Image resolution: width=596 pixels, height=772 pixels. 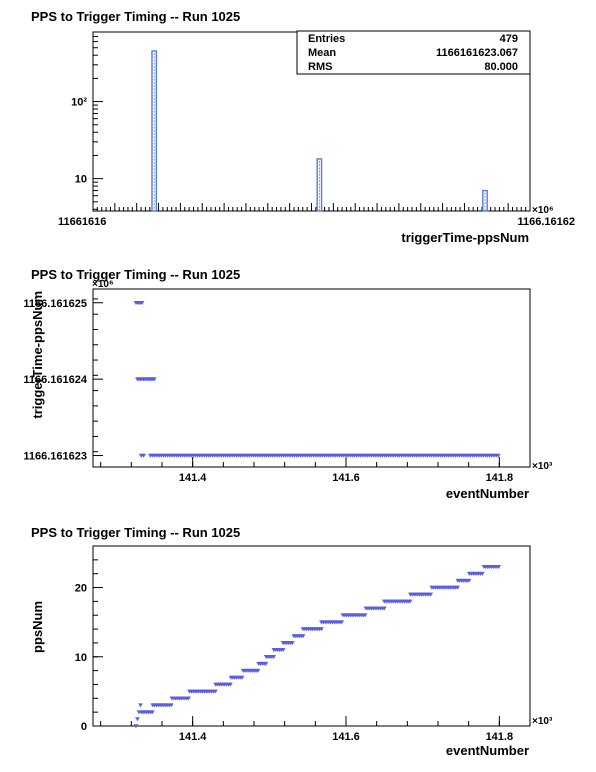 What do you see at coordinates (543, 210) in the screenshot?
I see `chart-1-x-multiplier: ×10⁶` at bounding box center [543, 210].